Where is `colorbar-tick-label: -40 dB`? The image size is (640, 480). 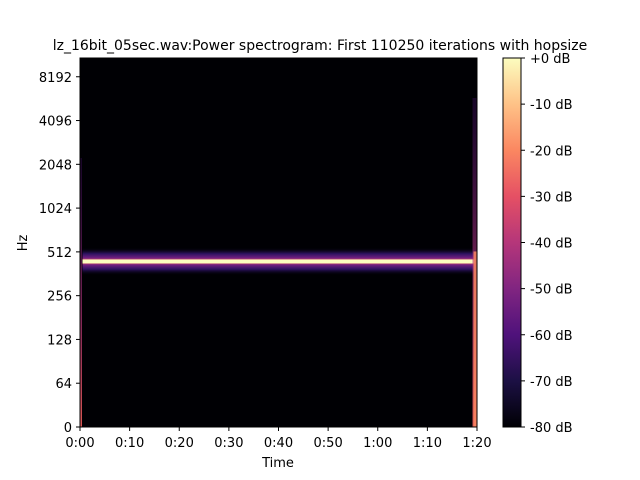
colorbar-tick-label: -40 dB is located at coordinates (551, 244).